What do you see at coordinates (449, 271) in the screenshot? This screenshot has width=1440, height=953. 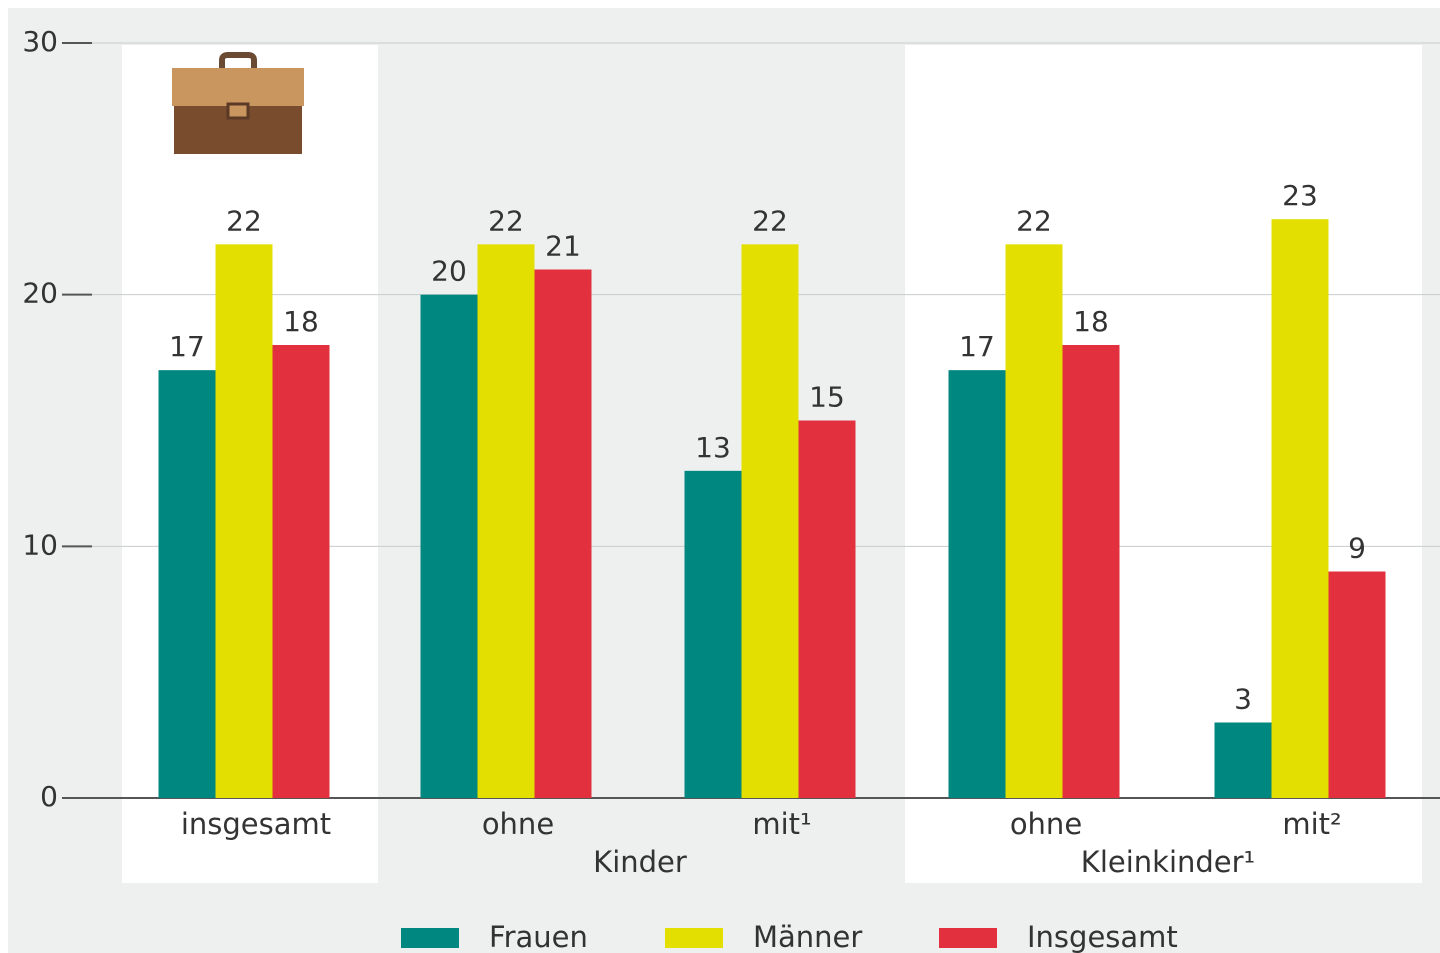 I see `value-label: 20` at bounding box center [449, 271].